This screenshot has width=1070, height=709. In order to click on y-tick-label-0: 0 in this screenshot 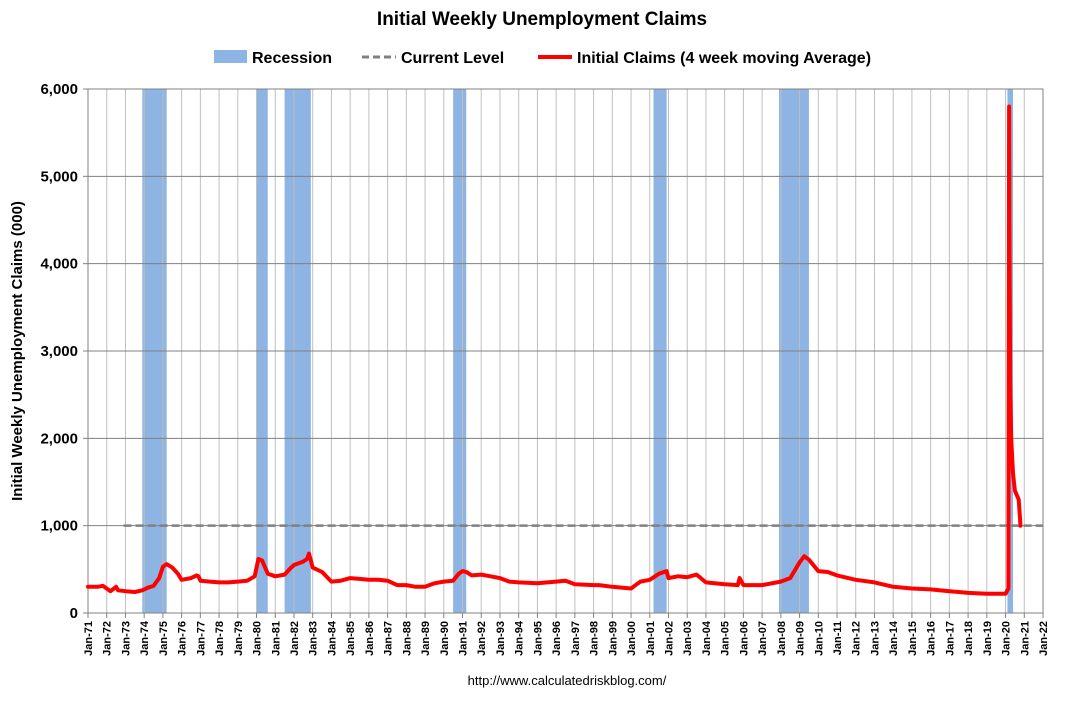, I will do `click(74, 613)`.